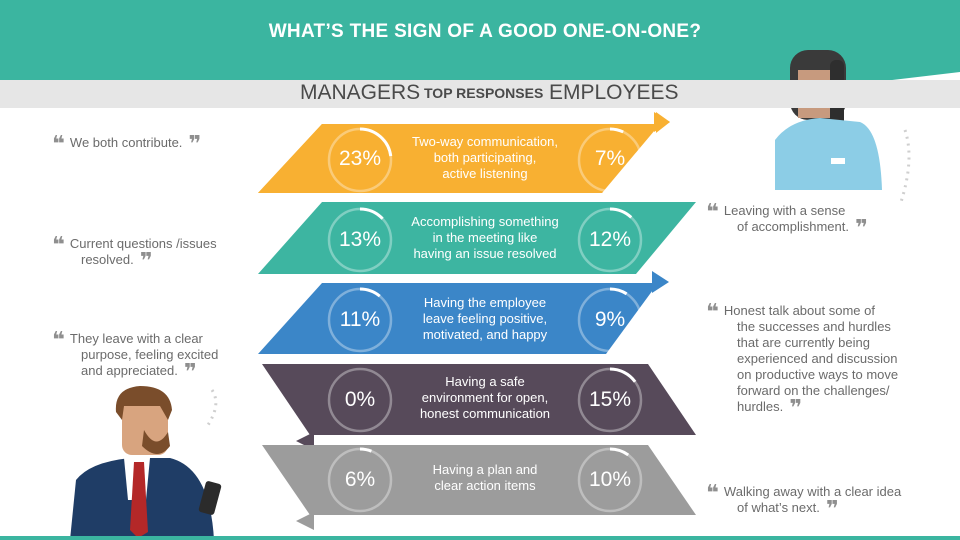  I want to click on response-arrow-1-body, so click(459, 158).